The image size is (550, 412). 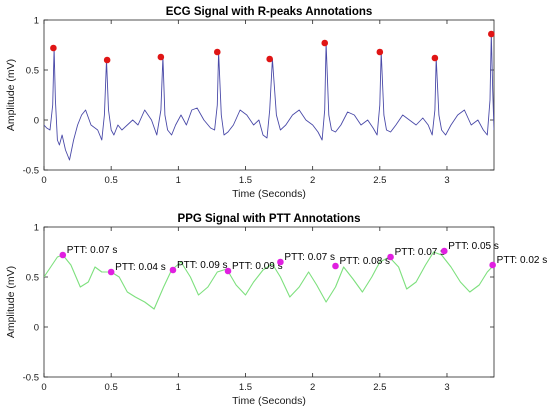 What do you see at coordinates (269, 12) in the screenshot?
I see `chart-title: ECG Signal with R-peaks Annotations` at bounding box center [269, 12].